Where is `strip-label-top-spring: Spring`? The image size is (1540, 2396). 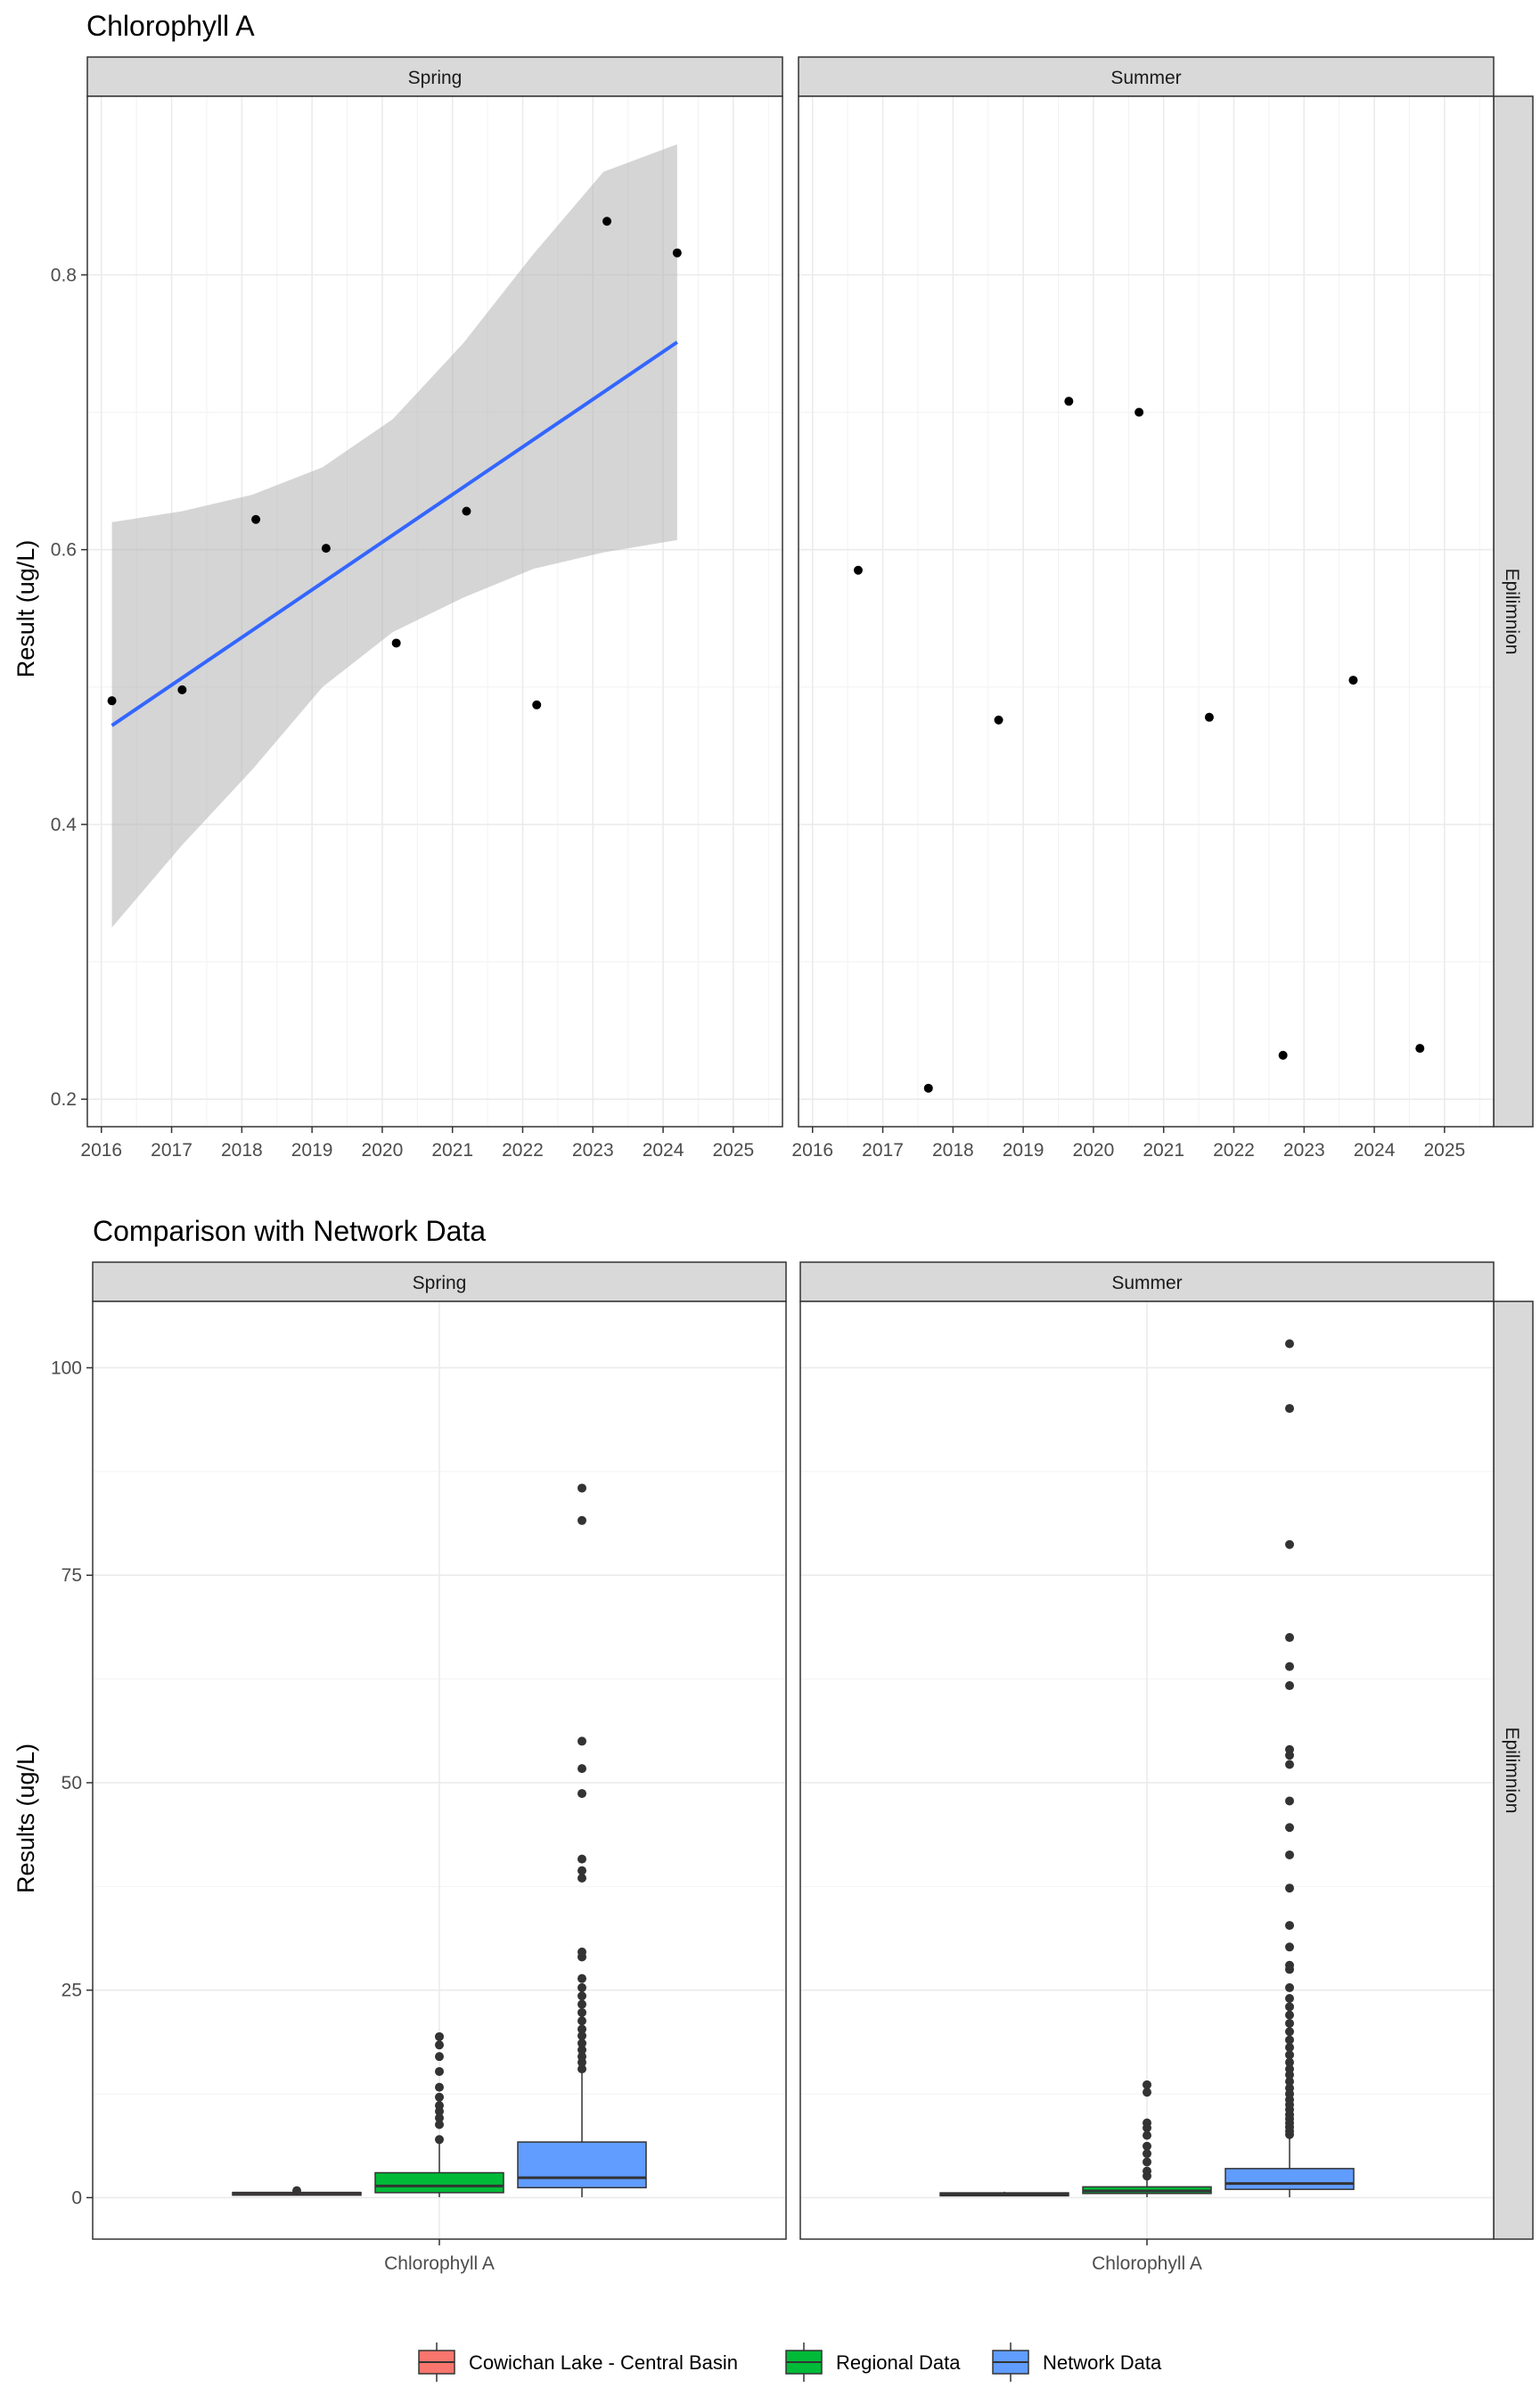 strip-label-top-spring: Spring is located at coordinates (435, 78).